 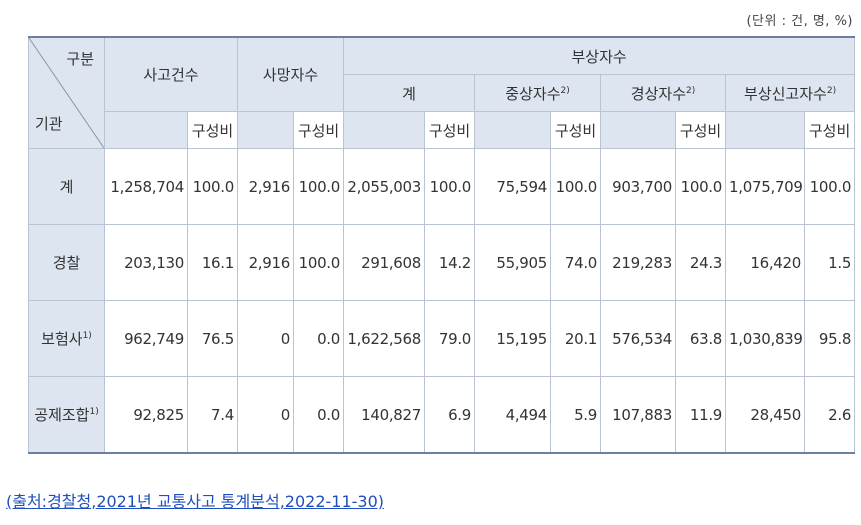 I want to click on cell-reported: 28,450, so click(x=765, y=415).